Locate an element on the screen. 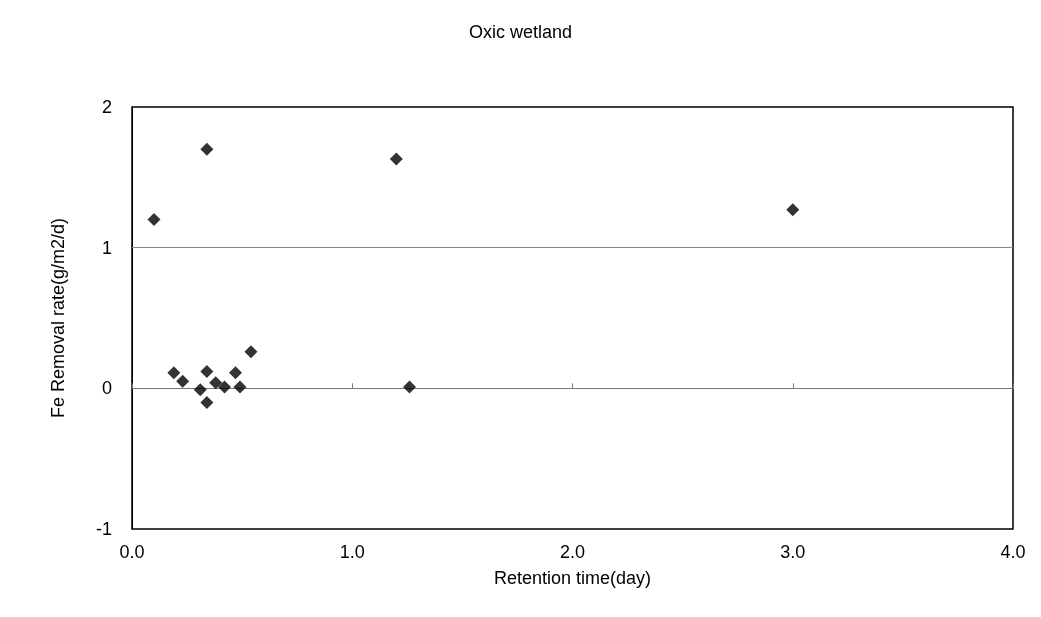  y-tick-label: 0 is located at coordinates (106, 388).